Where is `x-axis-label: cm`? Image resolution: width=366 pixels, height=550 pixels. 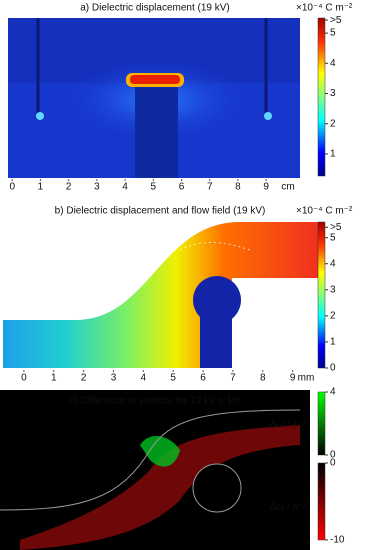 x-axis-label: cm is located at coordinates (287, 187).